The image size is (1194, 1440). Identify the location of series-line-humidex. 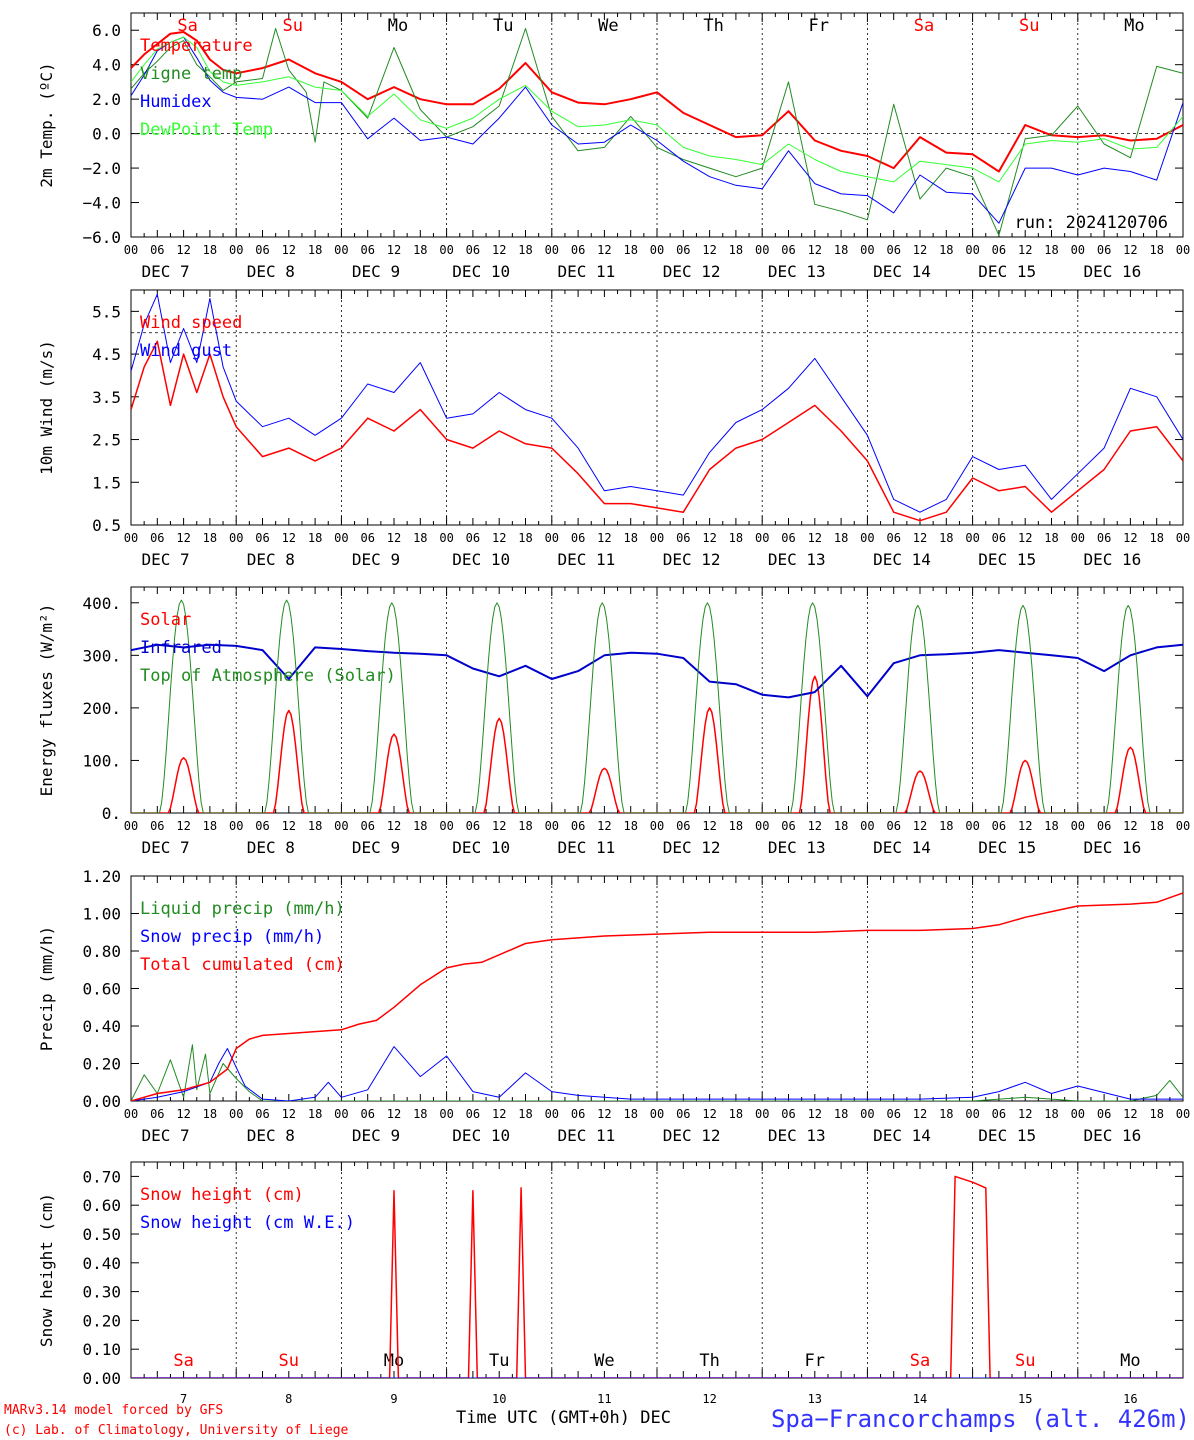
(657, 130).